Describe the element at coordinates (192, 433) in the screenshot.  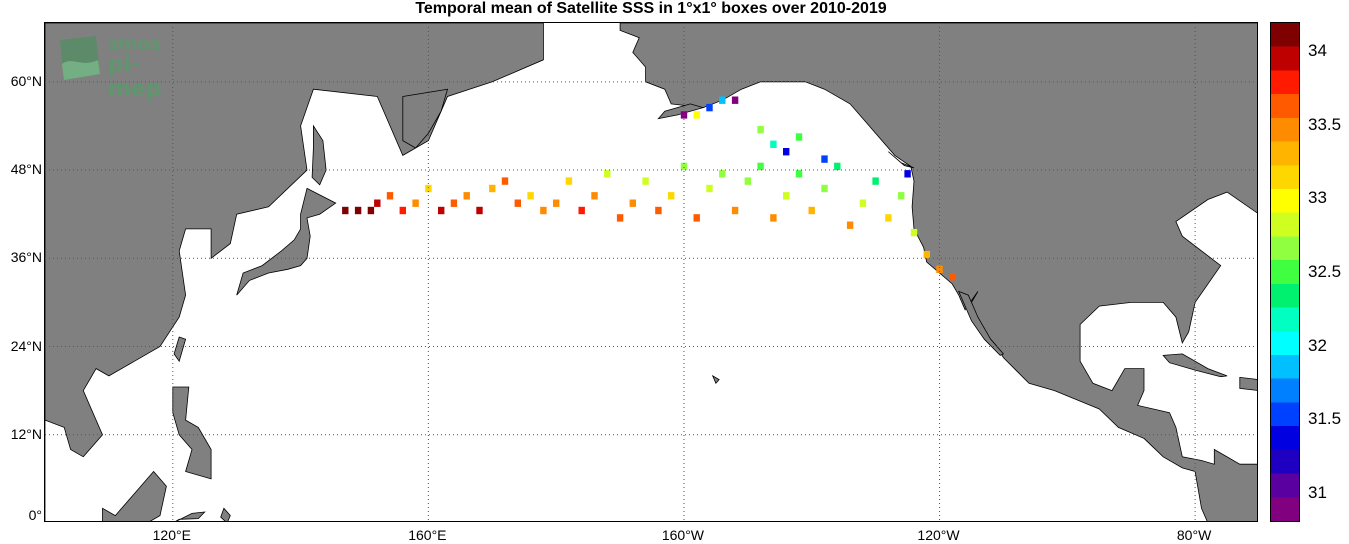
I see `philippines-land` at that location.